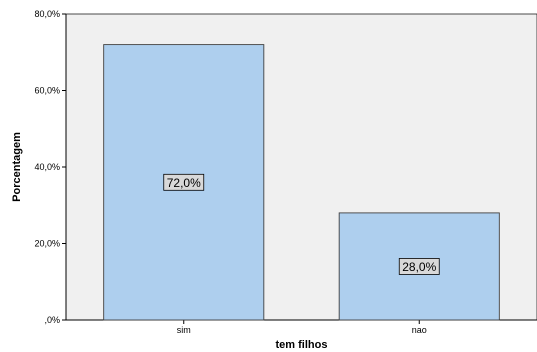 Image resolution: width=537 pixels, height=352 pixels. Describe the element at coordinates (184, 330) in the screenshot. I see `x-tick-label-sim: sim` at that location.